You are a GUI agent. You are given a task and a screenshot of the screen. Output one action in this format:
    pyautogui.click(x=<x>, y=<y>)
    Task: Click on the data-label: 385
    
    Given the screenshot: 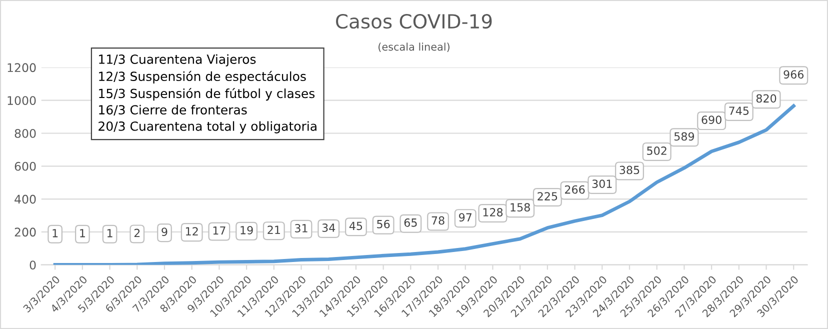 What is the action you would take?
    pyautogui.click(x=630, y=170)
    